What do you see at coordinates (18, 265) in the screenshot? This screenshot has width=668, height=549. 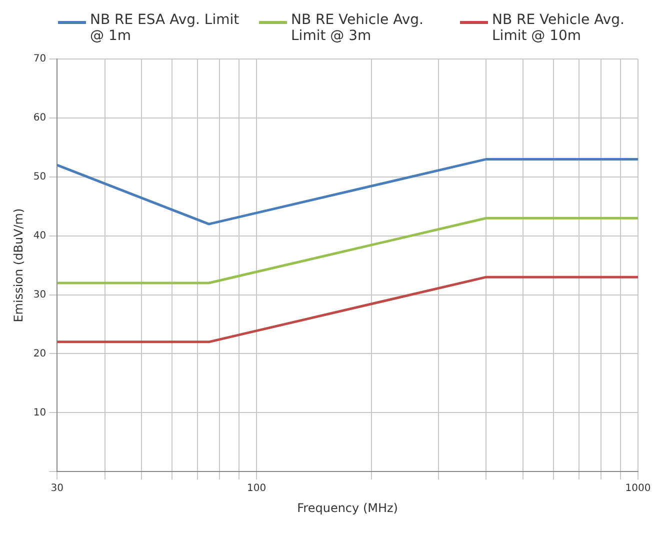 I see `y-axis-title: Emission (dBuV/m)` at bounding box center [18, 265].